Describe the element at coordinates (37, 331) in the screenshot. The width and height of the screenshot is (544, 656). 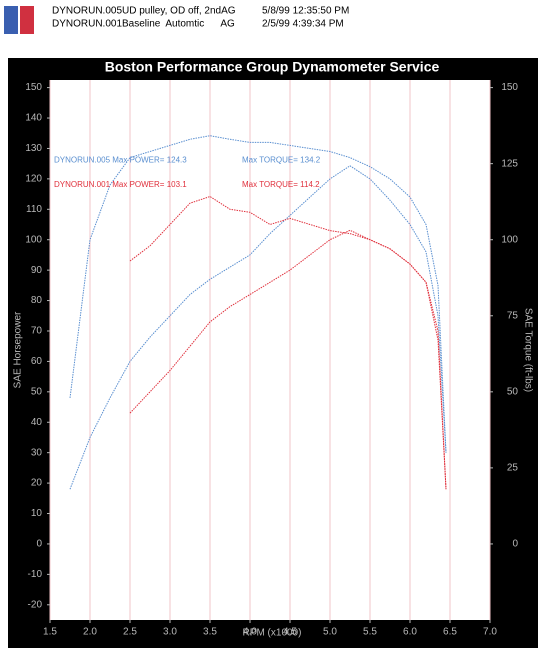
I see `y-tick-label: 70` at that location.